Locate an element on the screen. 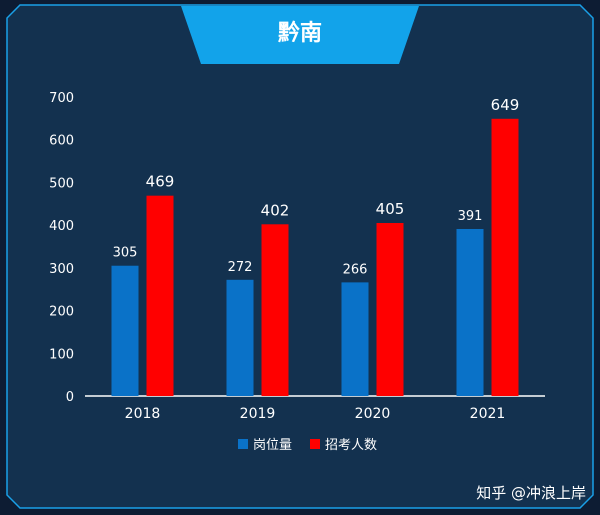  y-tick-label: 700 is located at coordinates (61, 98).